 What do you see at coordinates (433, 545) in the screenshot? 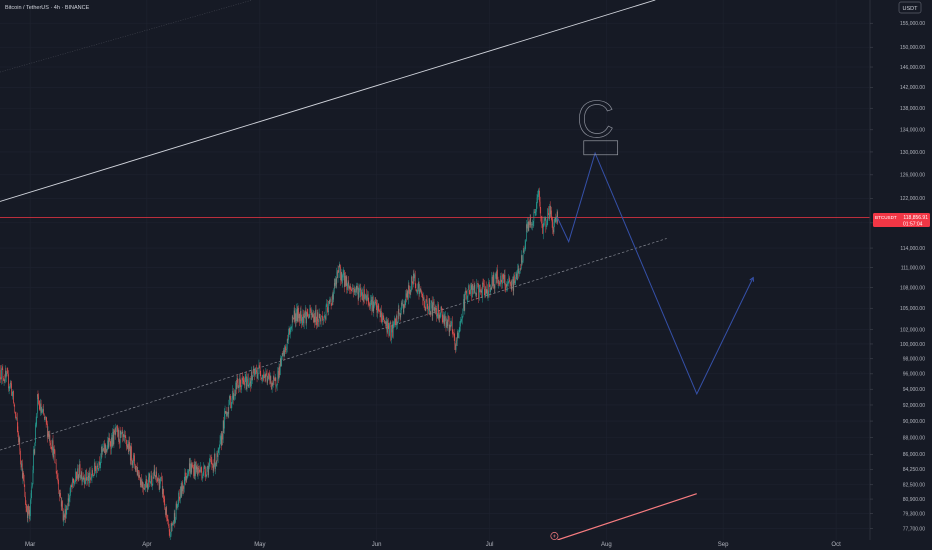
I see `time-axis: Mar Apr May Jun Jul Aug Sep Oct` at bounding box center [433, 545].